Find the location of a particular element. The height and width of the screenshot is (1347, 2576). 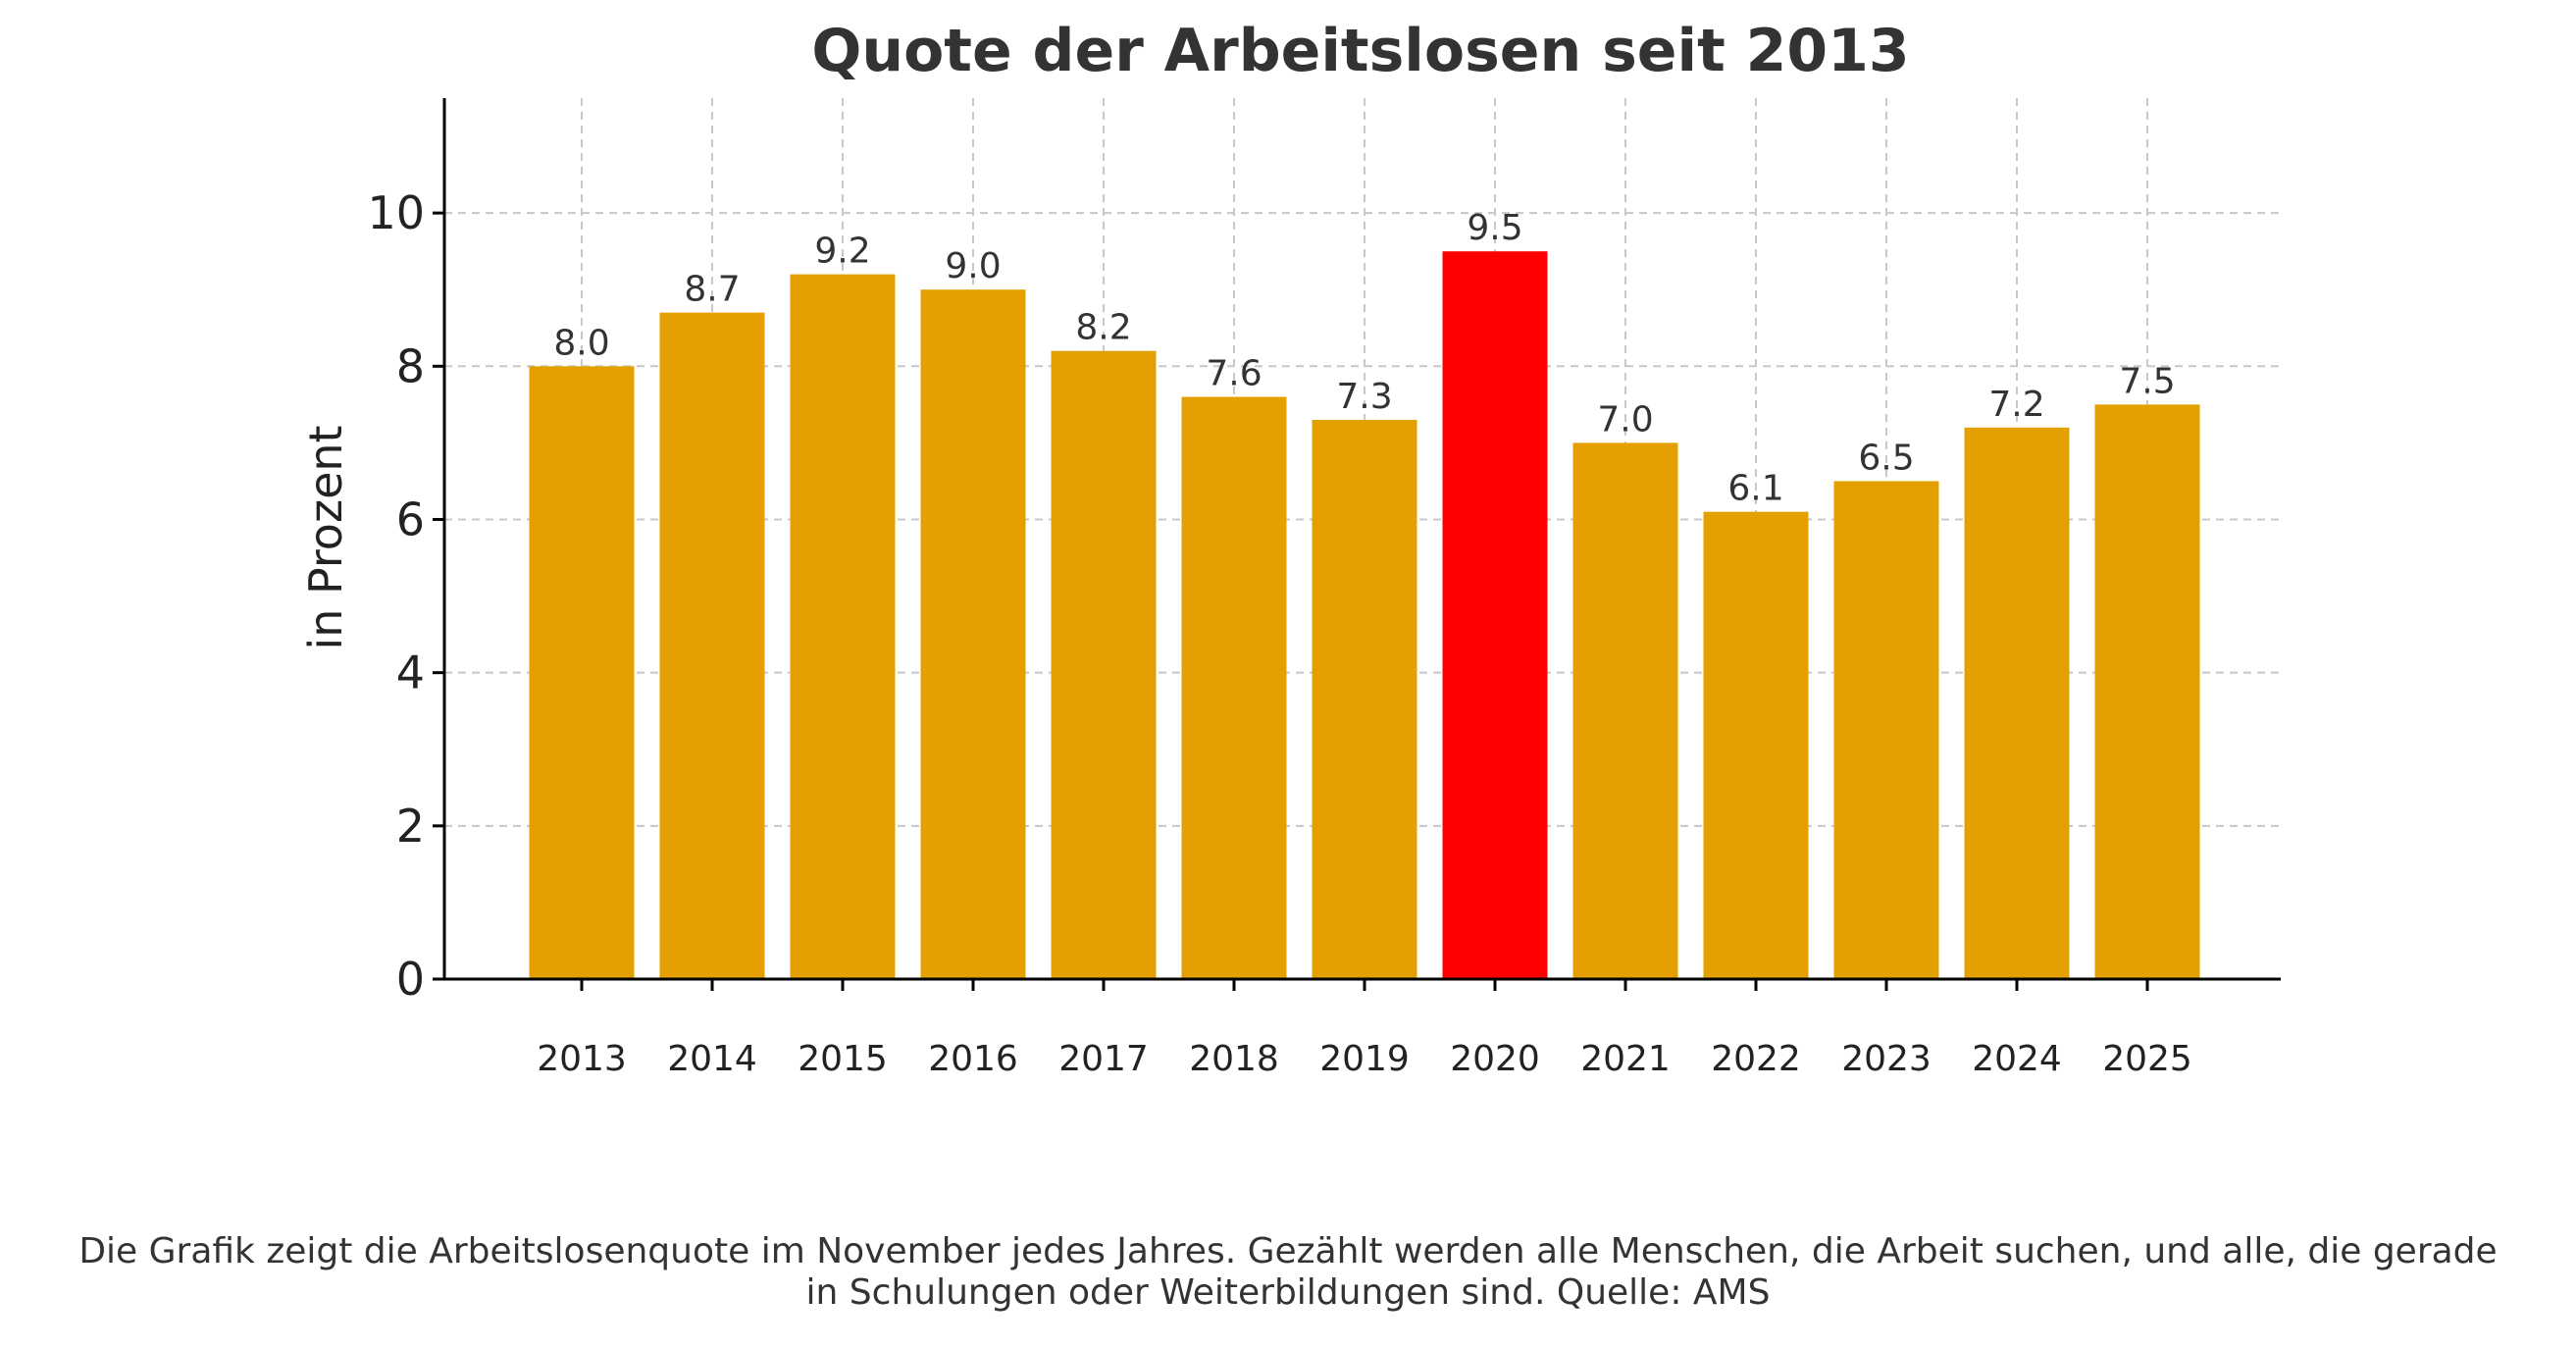

data-label-2021: 7.0 is located at coordinates (1625, 419).